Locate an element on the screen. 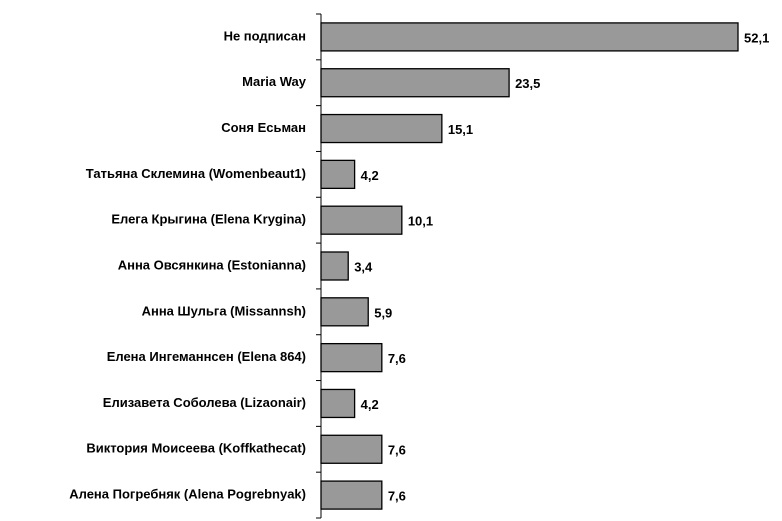 The image size is (782, 521). value-label: 23,5 is located at coordinates (527, 83).